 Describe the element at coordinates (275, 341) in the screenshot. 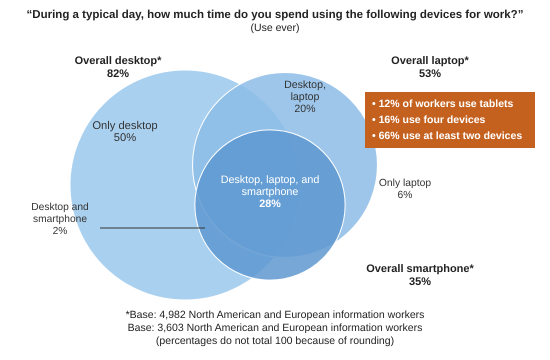

I see `text: (percentages do not total 100 because of rounding)` at that location.